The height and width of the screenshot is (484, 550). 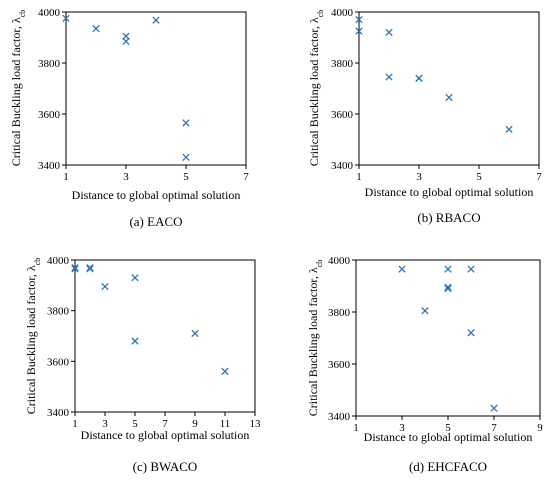 What do you see at coordinates (256, 424) in the screenshot?
I see `x-tick-label: 13` at bounding box center [256, 424].